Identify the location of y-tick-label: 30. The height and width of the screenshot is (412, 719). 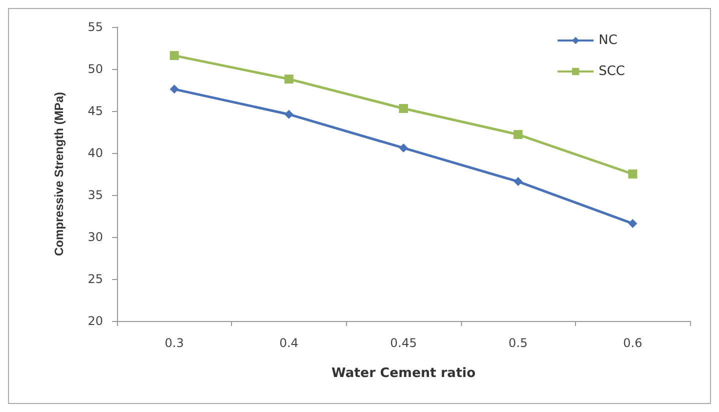
(95, 237).